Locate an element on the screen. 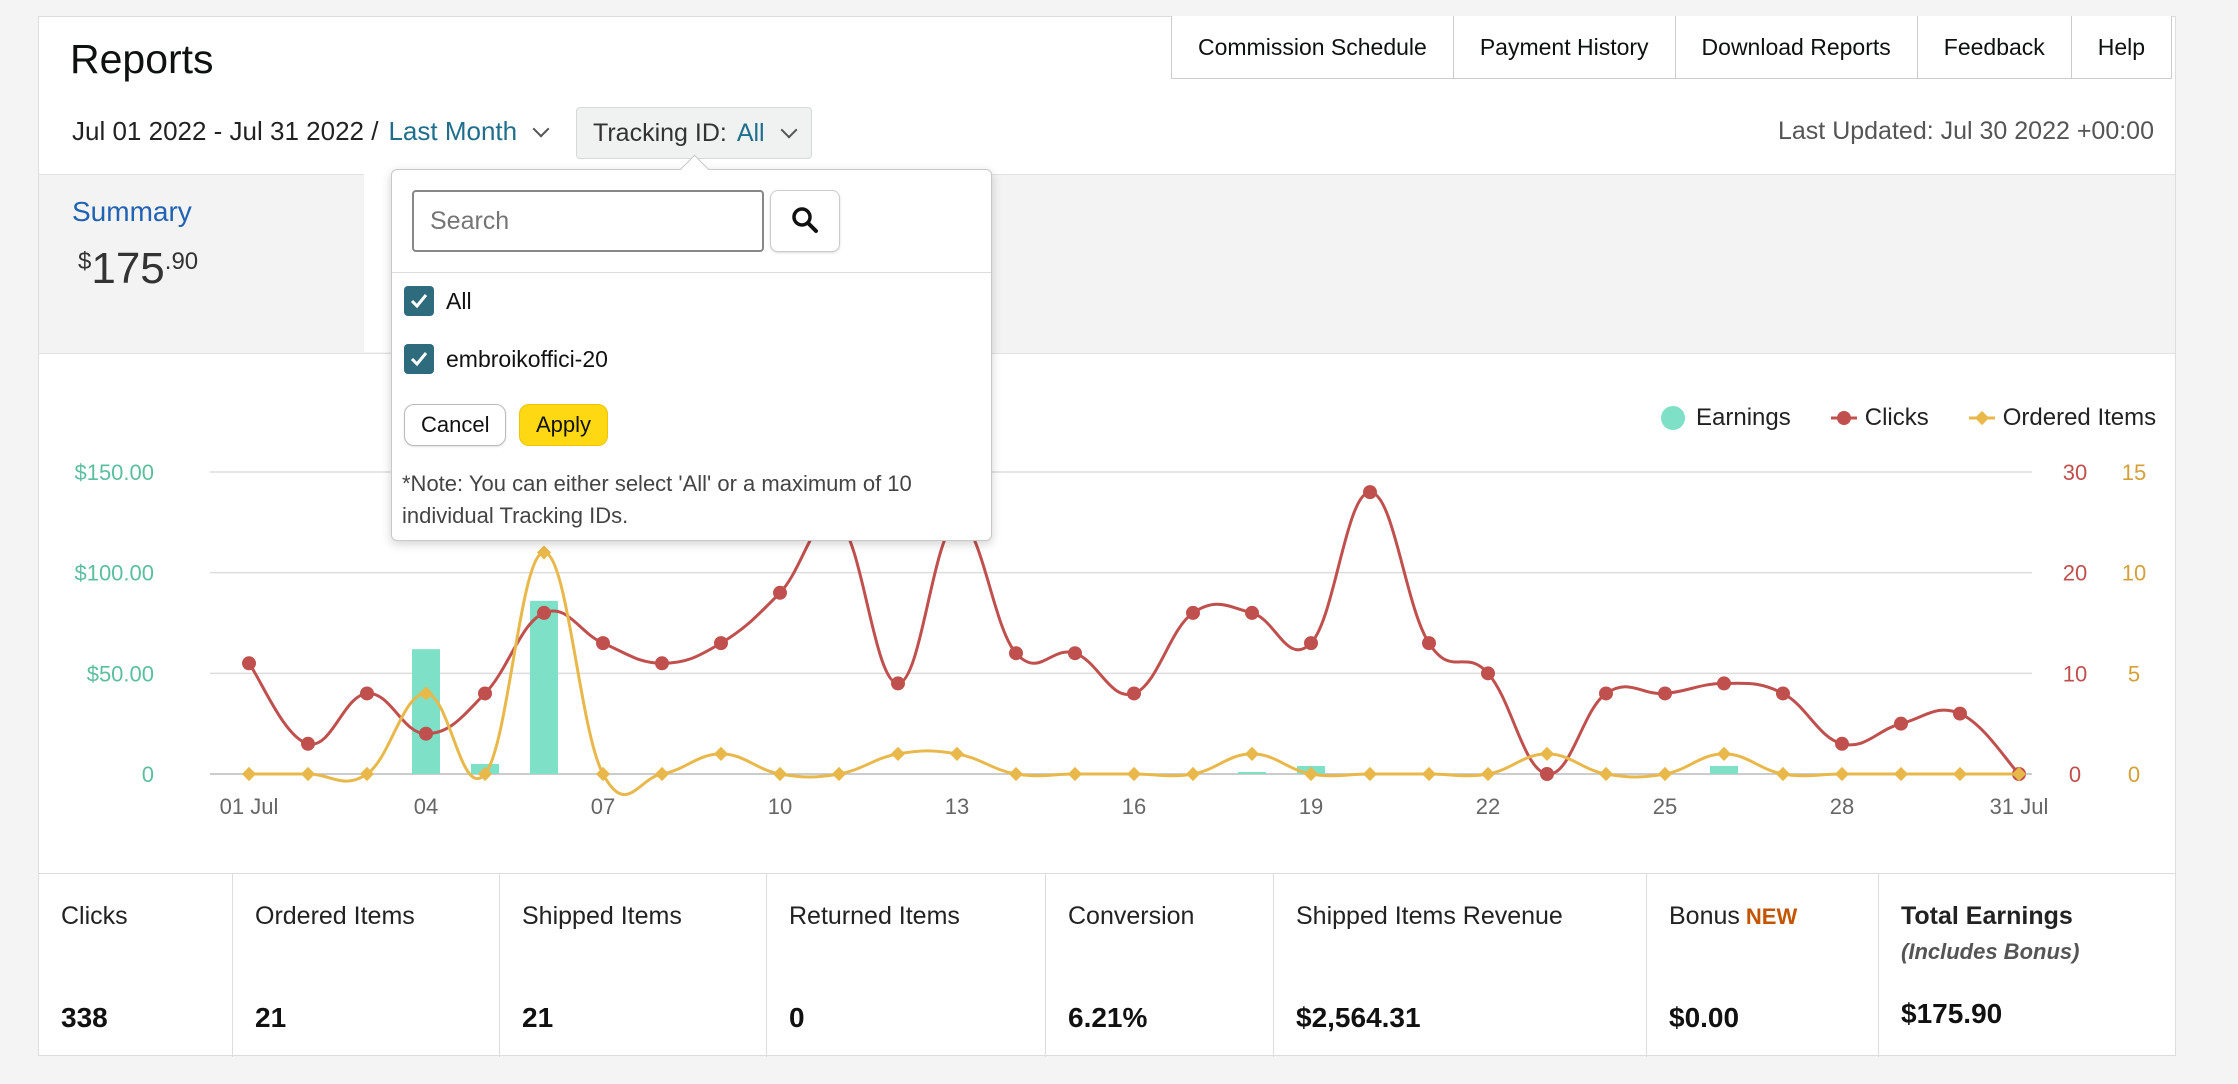 The width and height of the screenshot is (2238, 1084). tab-commission-schedule: Commission Schedule is located at coordinates (1312, 47).